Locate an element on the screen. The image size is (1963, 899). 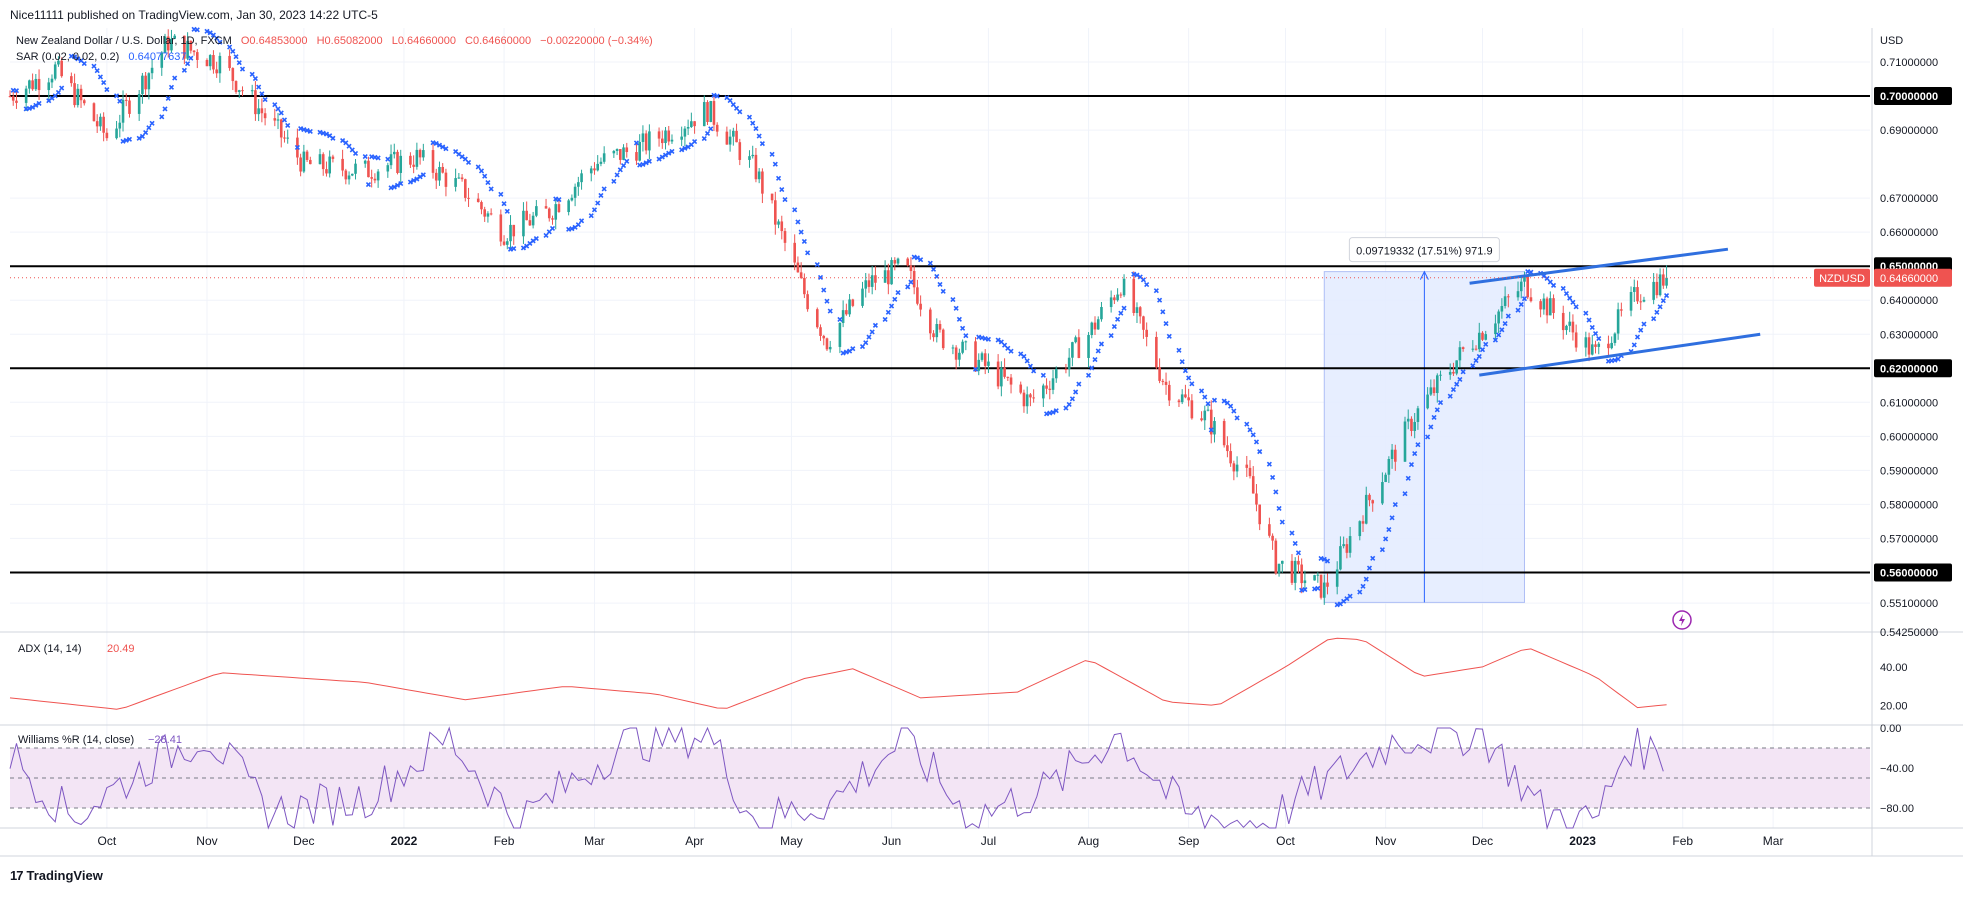
sar-legend: SAR (0.02, 0.02, 0.2) 0.64077637 is located at coordinates (101, 57).